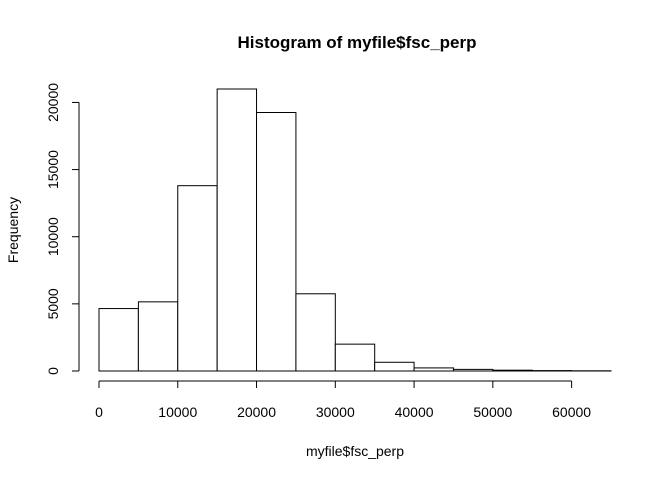  Describe the element at coordinates (356, 42) in the screenshot. I see `chart-title: Histogram of myfile$fsc_perp` at that location.